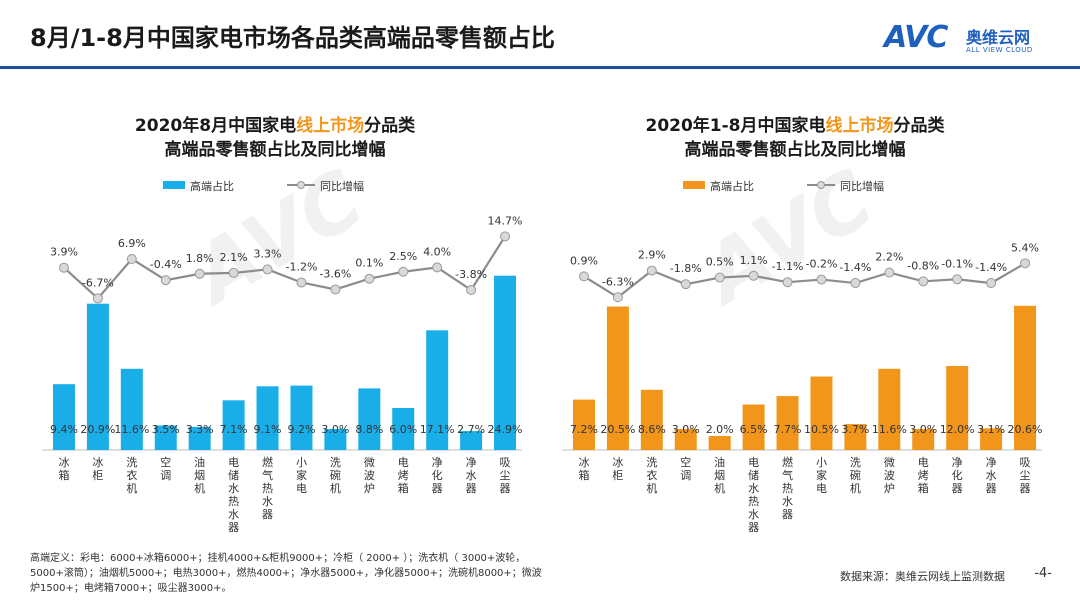  I want to click on line-value-label: -6.3%, so click(618, 281).